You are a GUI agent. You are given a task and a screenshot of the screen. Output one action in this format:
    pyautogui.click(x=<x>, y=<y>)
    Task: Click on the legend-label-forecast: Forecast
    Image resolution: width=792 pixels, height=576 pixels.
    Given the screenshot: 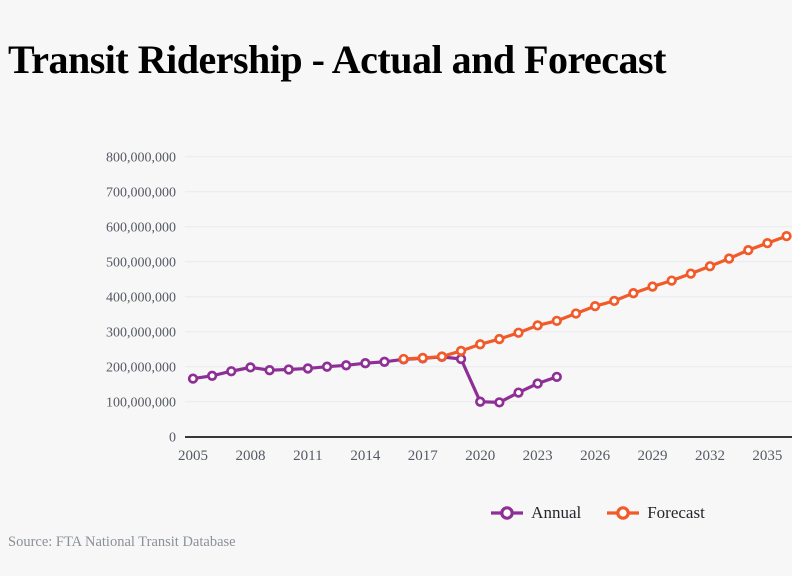 What is the action you would take?
    pyautogui.click(x=676, y=512)
    